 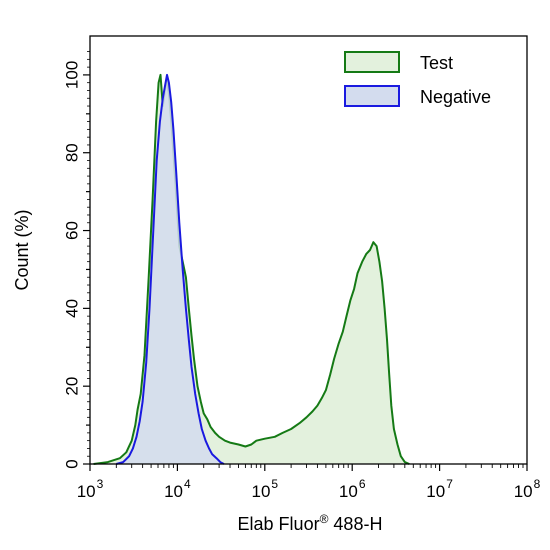 I want to click on y-tick-label: 40, so click(x=72, y=308).